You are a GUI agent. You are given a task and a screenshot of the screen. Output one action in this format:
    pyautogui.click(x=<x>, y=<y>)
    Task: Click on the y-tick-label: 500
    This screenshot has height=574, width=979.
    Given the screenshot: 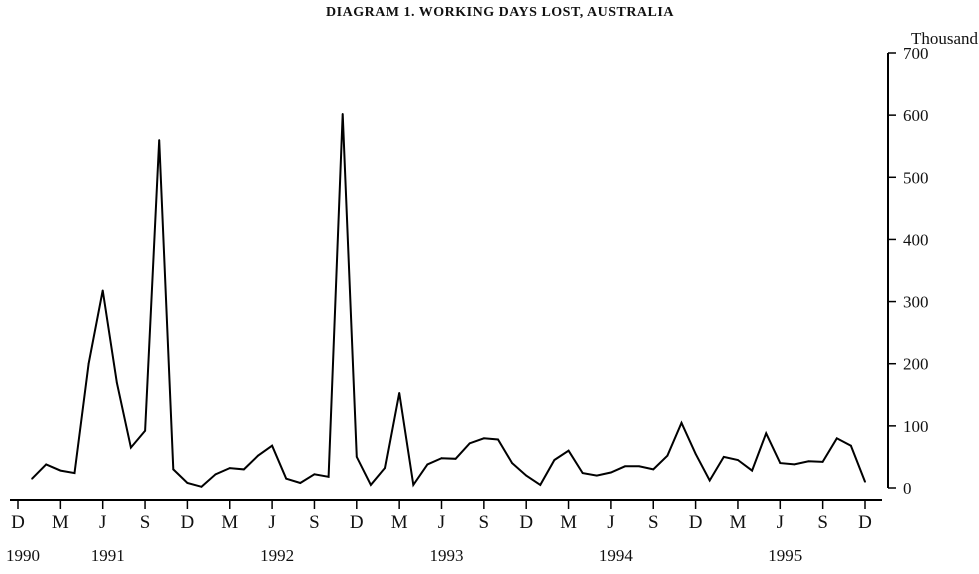 What is the action you would take?
    pyautogui.click(x=916, y=177)
    